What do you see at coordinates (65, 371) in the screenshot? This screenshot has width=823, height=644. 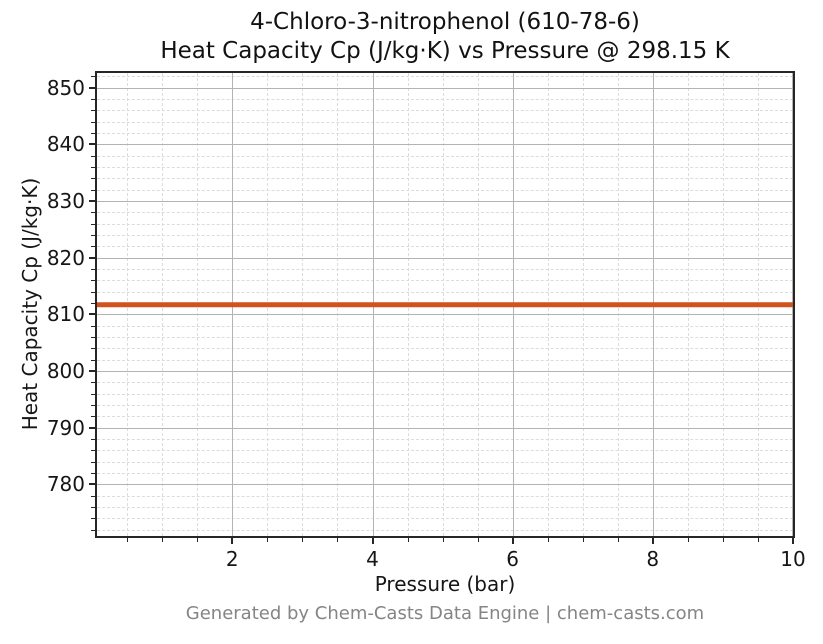 I see `y-tick-label: 800` at bounding box center [65, 371].